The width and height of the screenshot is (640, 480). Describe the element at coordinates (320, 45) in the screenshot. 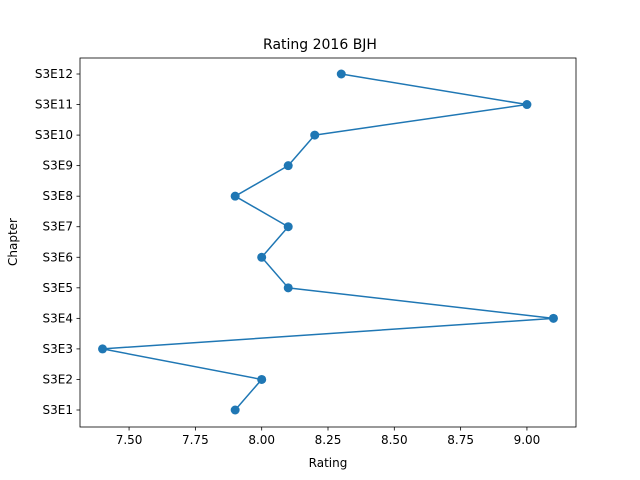

I see `chart-title: Rating 2016 BJH` at that location.